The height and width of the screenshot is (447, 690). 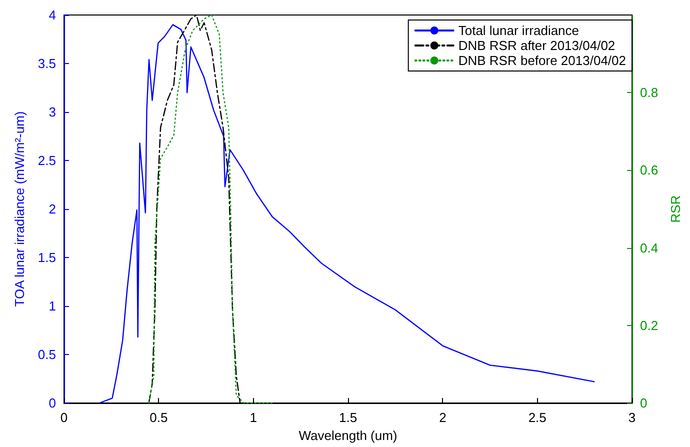 I want to click on y2-tick-label: 0, so click(x=644, y=403).